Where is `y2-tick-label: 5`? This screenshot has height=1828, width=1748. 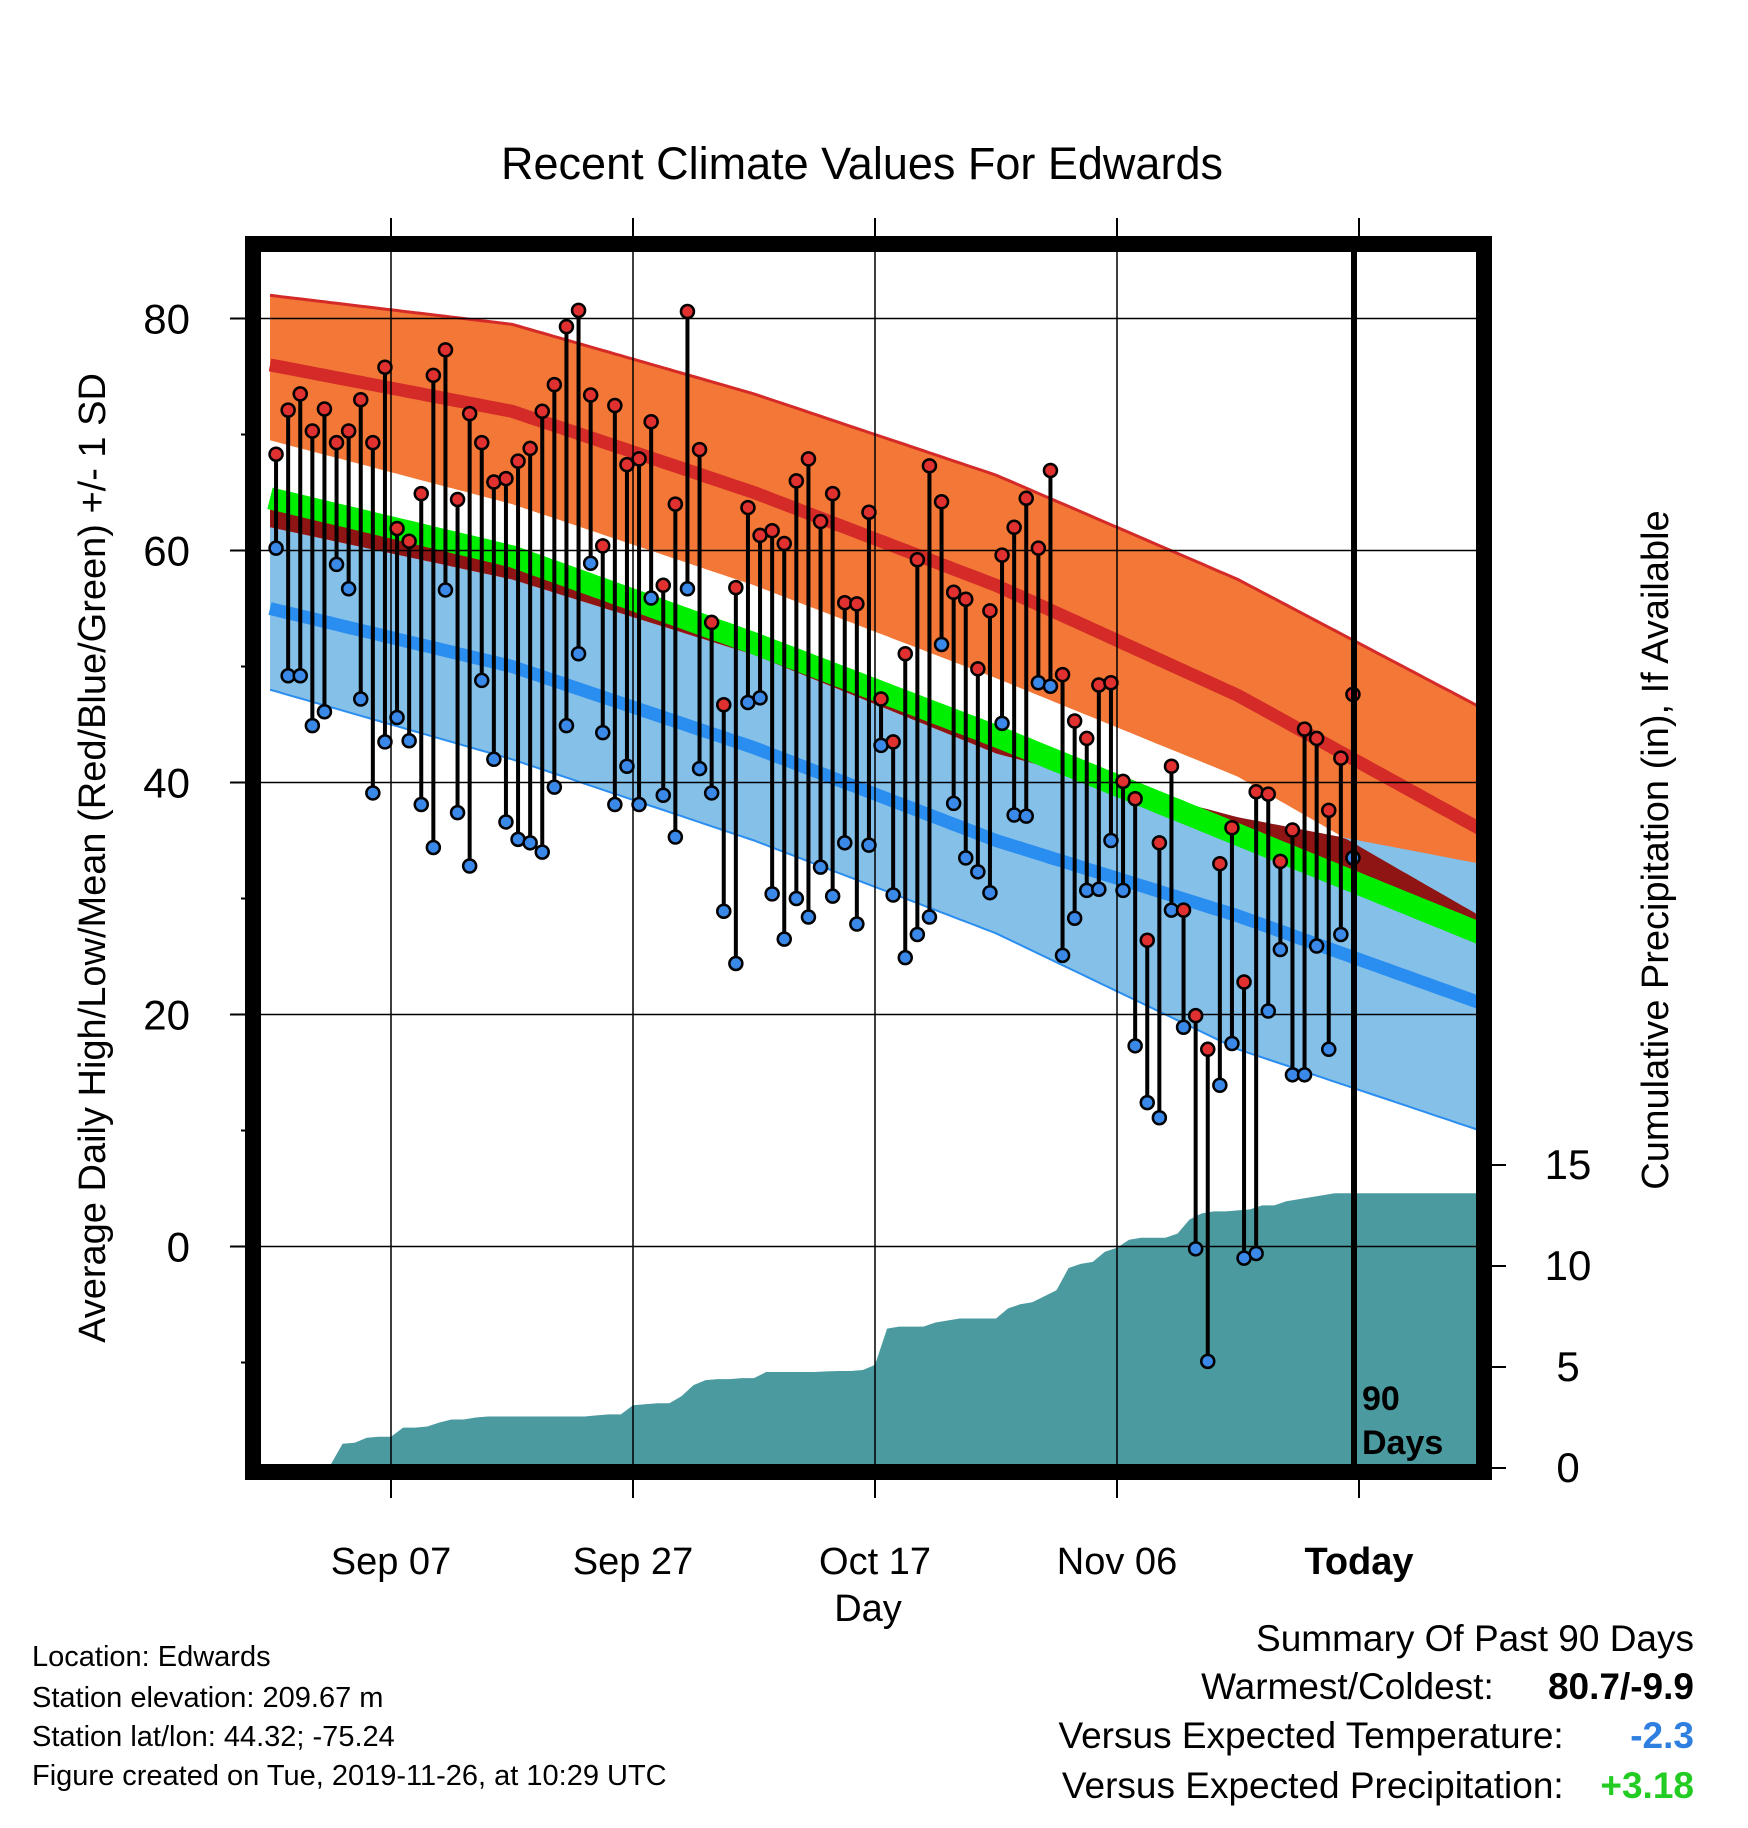 y2-tick-label: 5 is located at coordinates (1567, 1366).